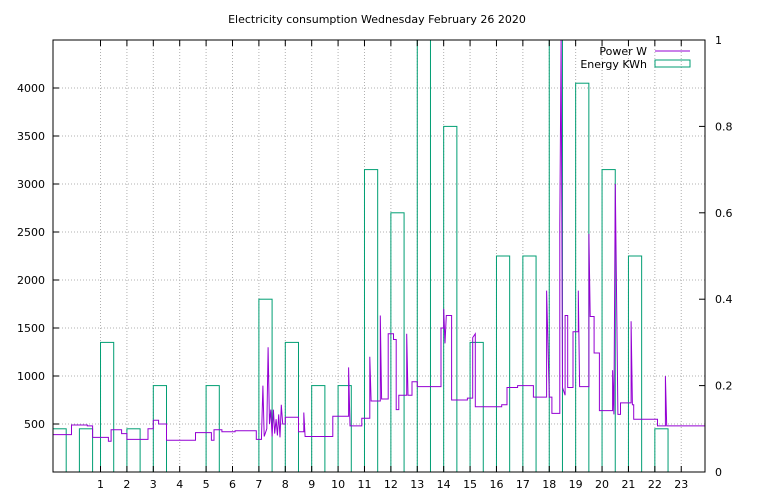 Image resolution: width=768 pixels, height=500 pixels. Describe the element at coordinates (523, 484) in the screenshot. I see `x-tick-label: 17` at that location.